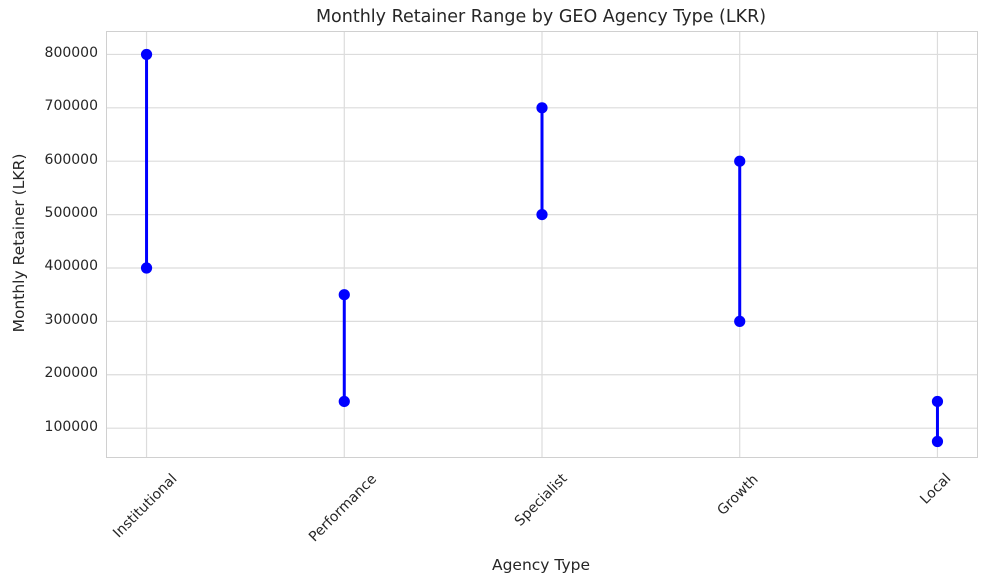 This screenshot has width=984, height=584. Describe the element at coordinates (71, 52) in the screenshot. I see `y-tick-label: 800000` at that location.